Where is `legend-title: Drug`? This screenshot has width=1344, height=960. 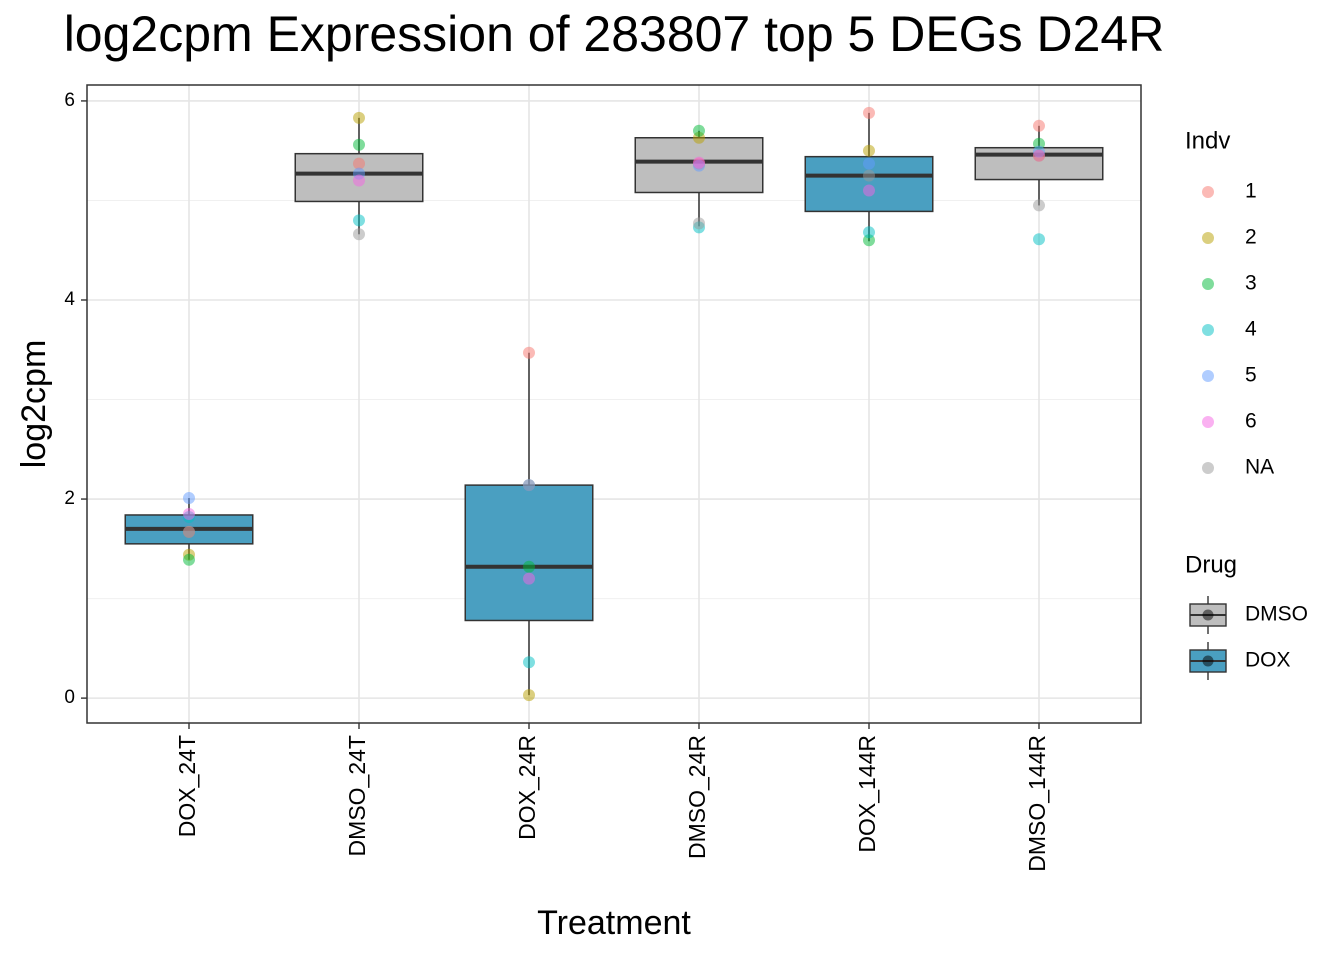
legend-title: Drug is located at coordinates (1211, 564).